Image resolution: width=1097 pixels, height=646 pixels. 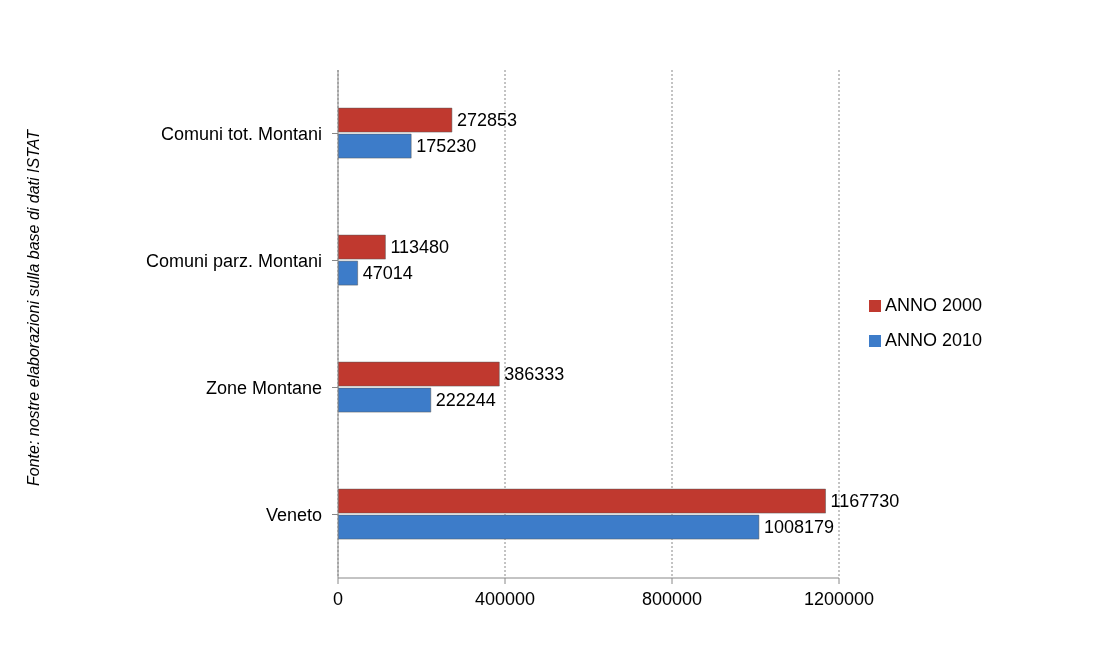 What do you see at coordinates (798, 527) in the screenshot?
I see `data-label: 1008179` at bounding box center [798, 527].